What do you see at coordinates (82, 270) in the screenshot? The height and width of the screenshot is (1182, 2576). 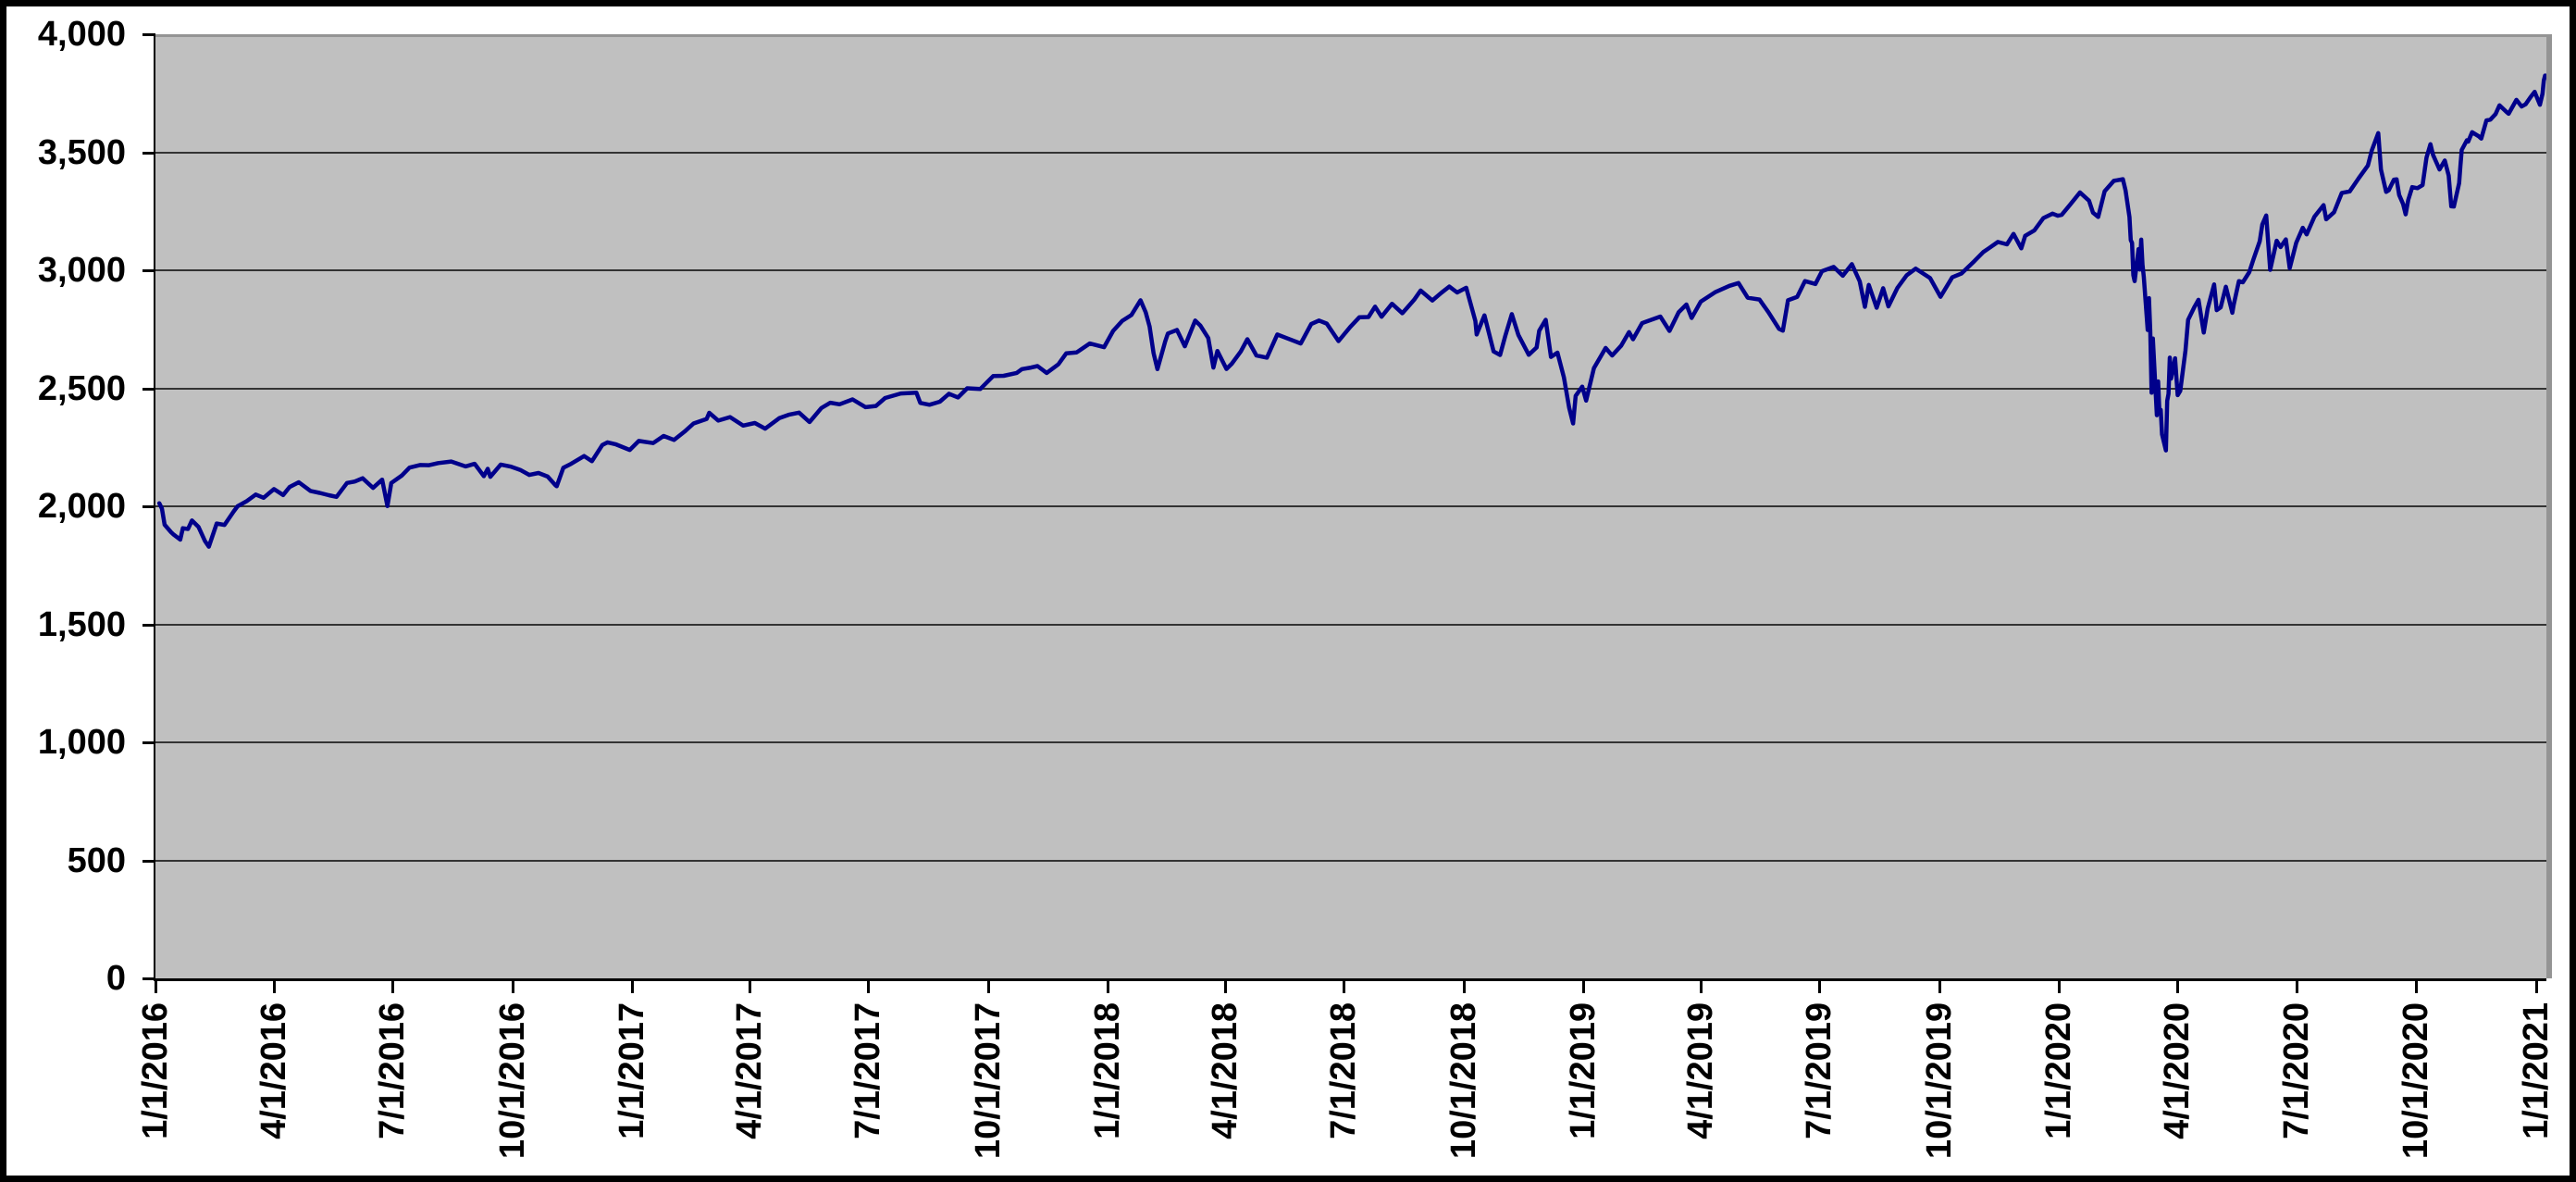 I see `y-axis-label: 3,000` at bounding box center [82, 270].